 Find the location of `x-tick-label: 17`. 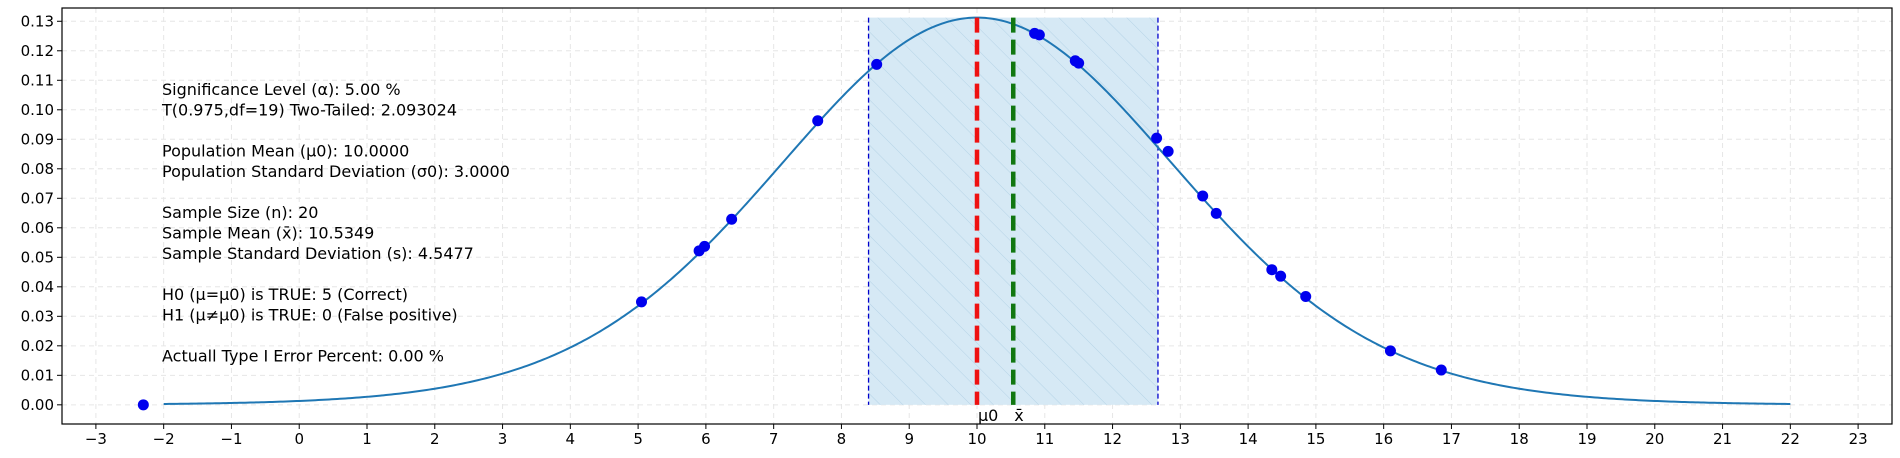

x-tick-label: 17 is located at coordinates (1451, 439).